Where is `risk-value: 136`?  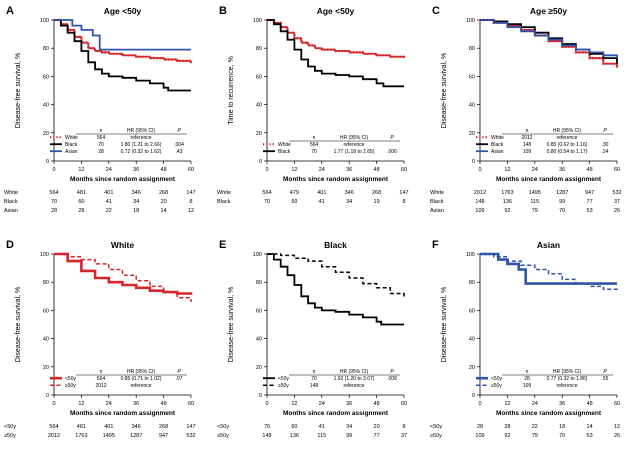
risk-value: 136 is located at coordinates (294, 436).